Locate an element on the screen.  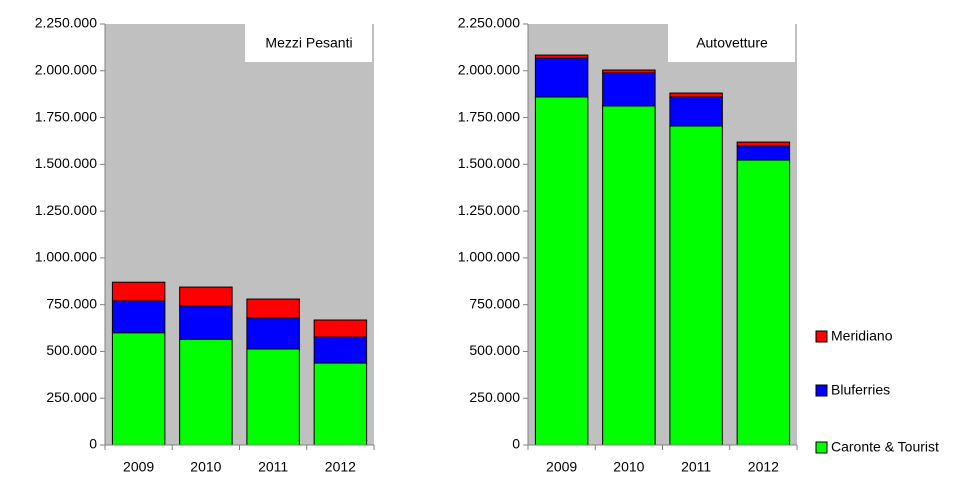
legend-label: Caronte & Tourist is located at coordinates (885, 447).